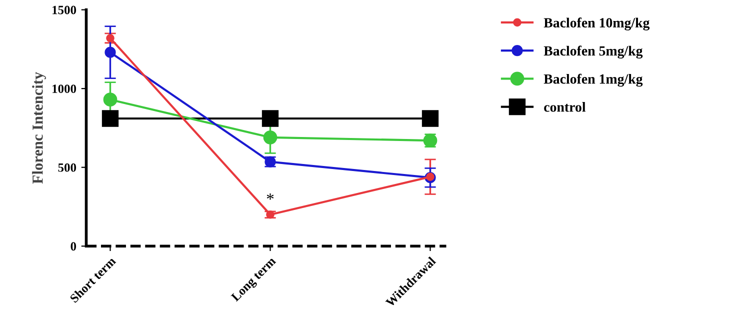 This screenshot has height=326, width=750. Describe the element at coordinates (565, 107) in the screenshot. I see `legend-label: control` at that location.